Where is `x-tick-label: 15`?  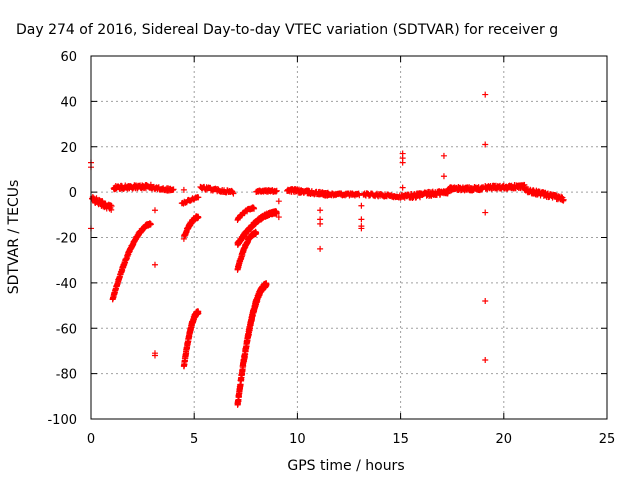 x-tick-label: 15 is located at coordinates (400, 439).